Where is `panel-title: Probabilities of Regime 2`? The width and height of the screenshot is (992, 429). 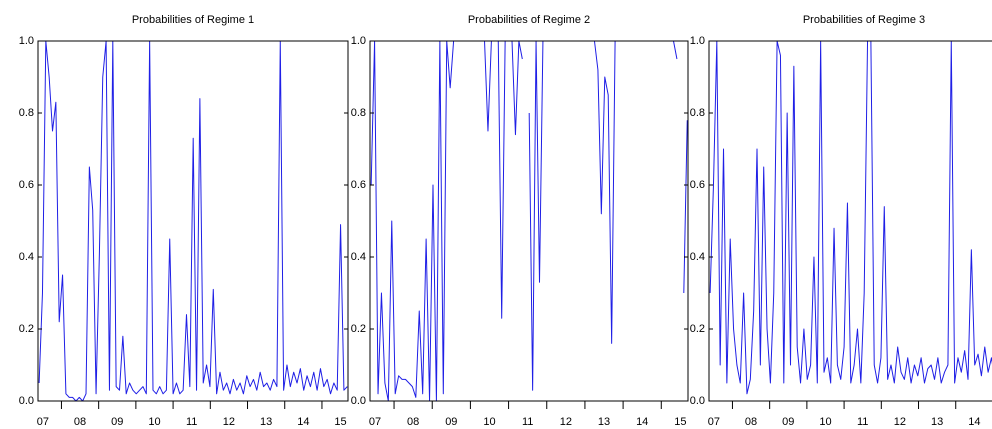
panel-title: Probabilities of Regime 2 is located at coordinates (529, 20).